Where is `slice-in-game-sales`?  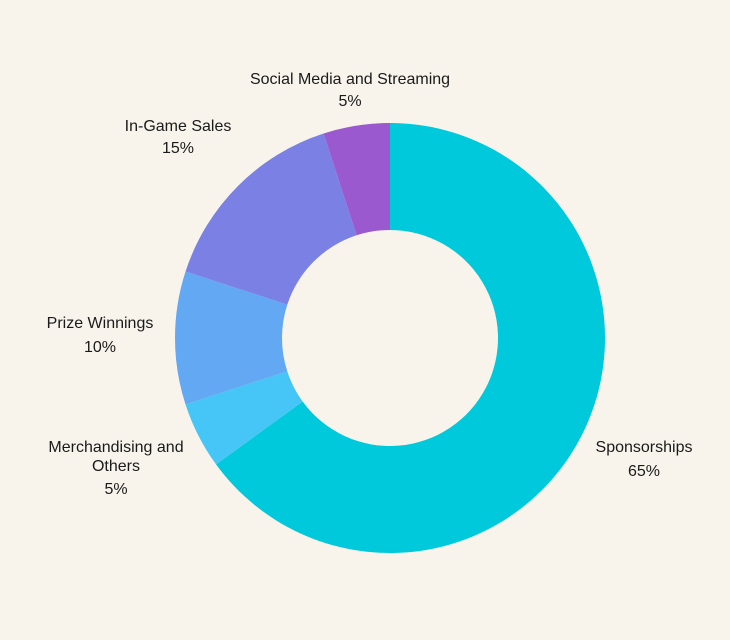 slice-in-game-sales is located at coordinates (271, 219).